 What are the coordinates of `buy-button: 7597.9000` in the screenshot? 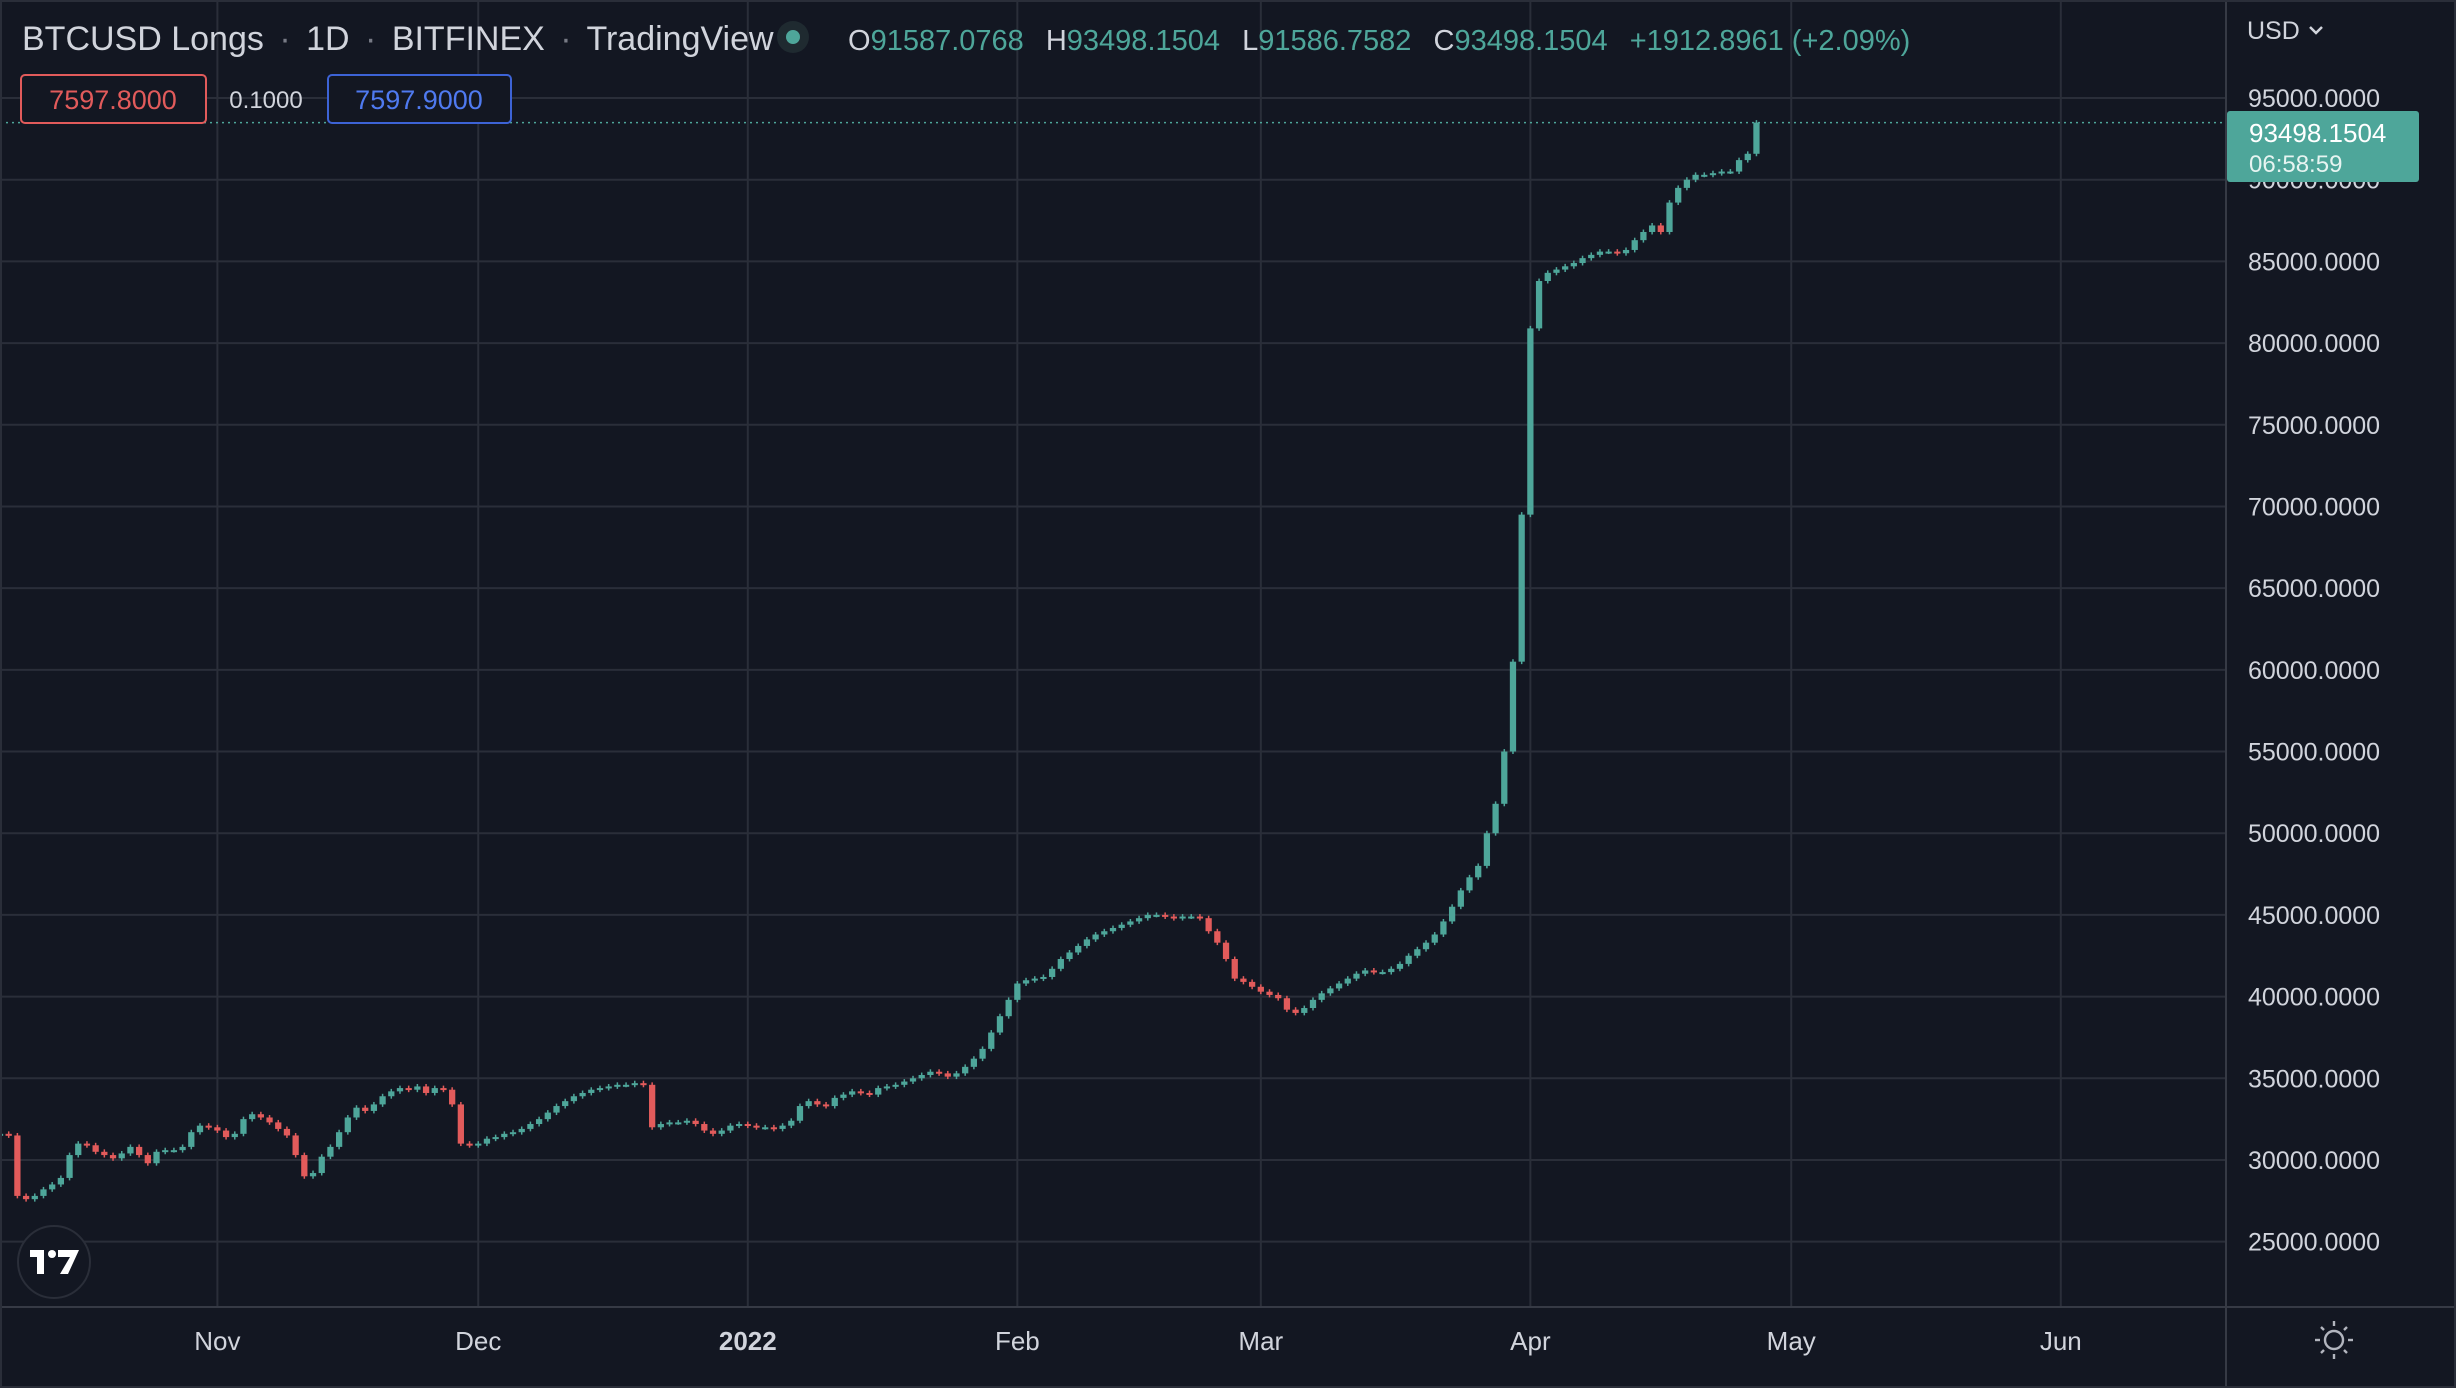 It's located at (419, 99).